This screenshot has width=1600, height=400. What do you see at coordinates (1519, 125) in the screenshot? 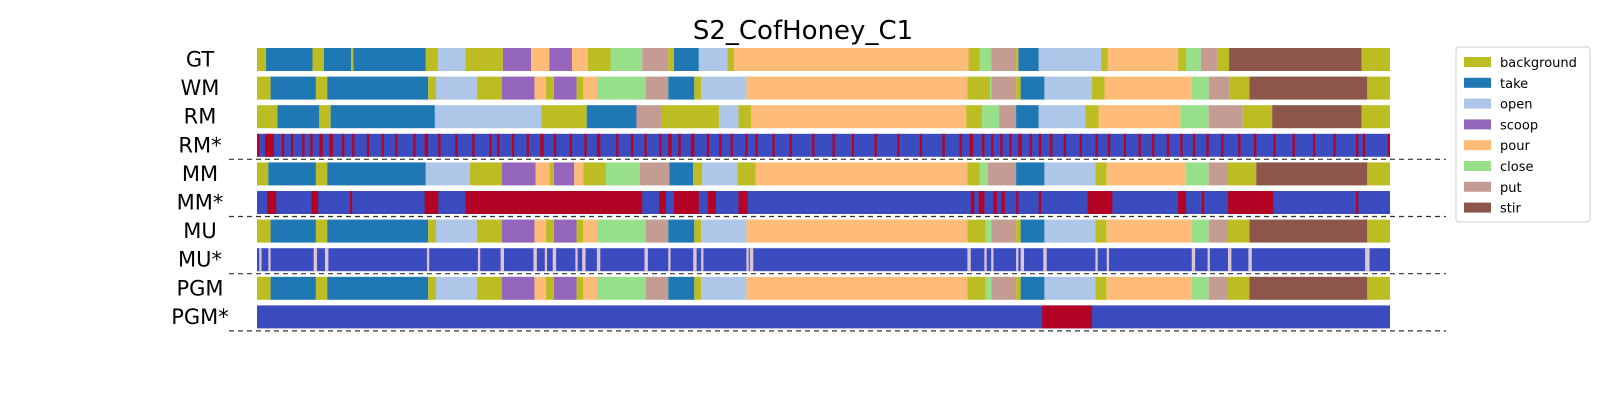
I see `legend-label: scoop` at bounding box center [1519, 125].